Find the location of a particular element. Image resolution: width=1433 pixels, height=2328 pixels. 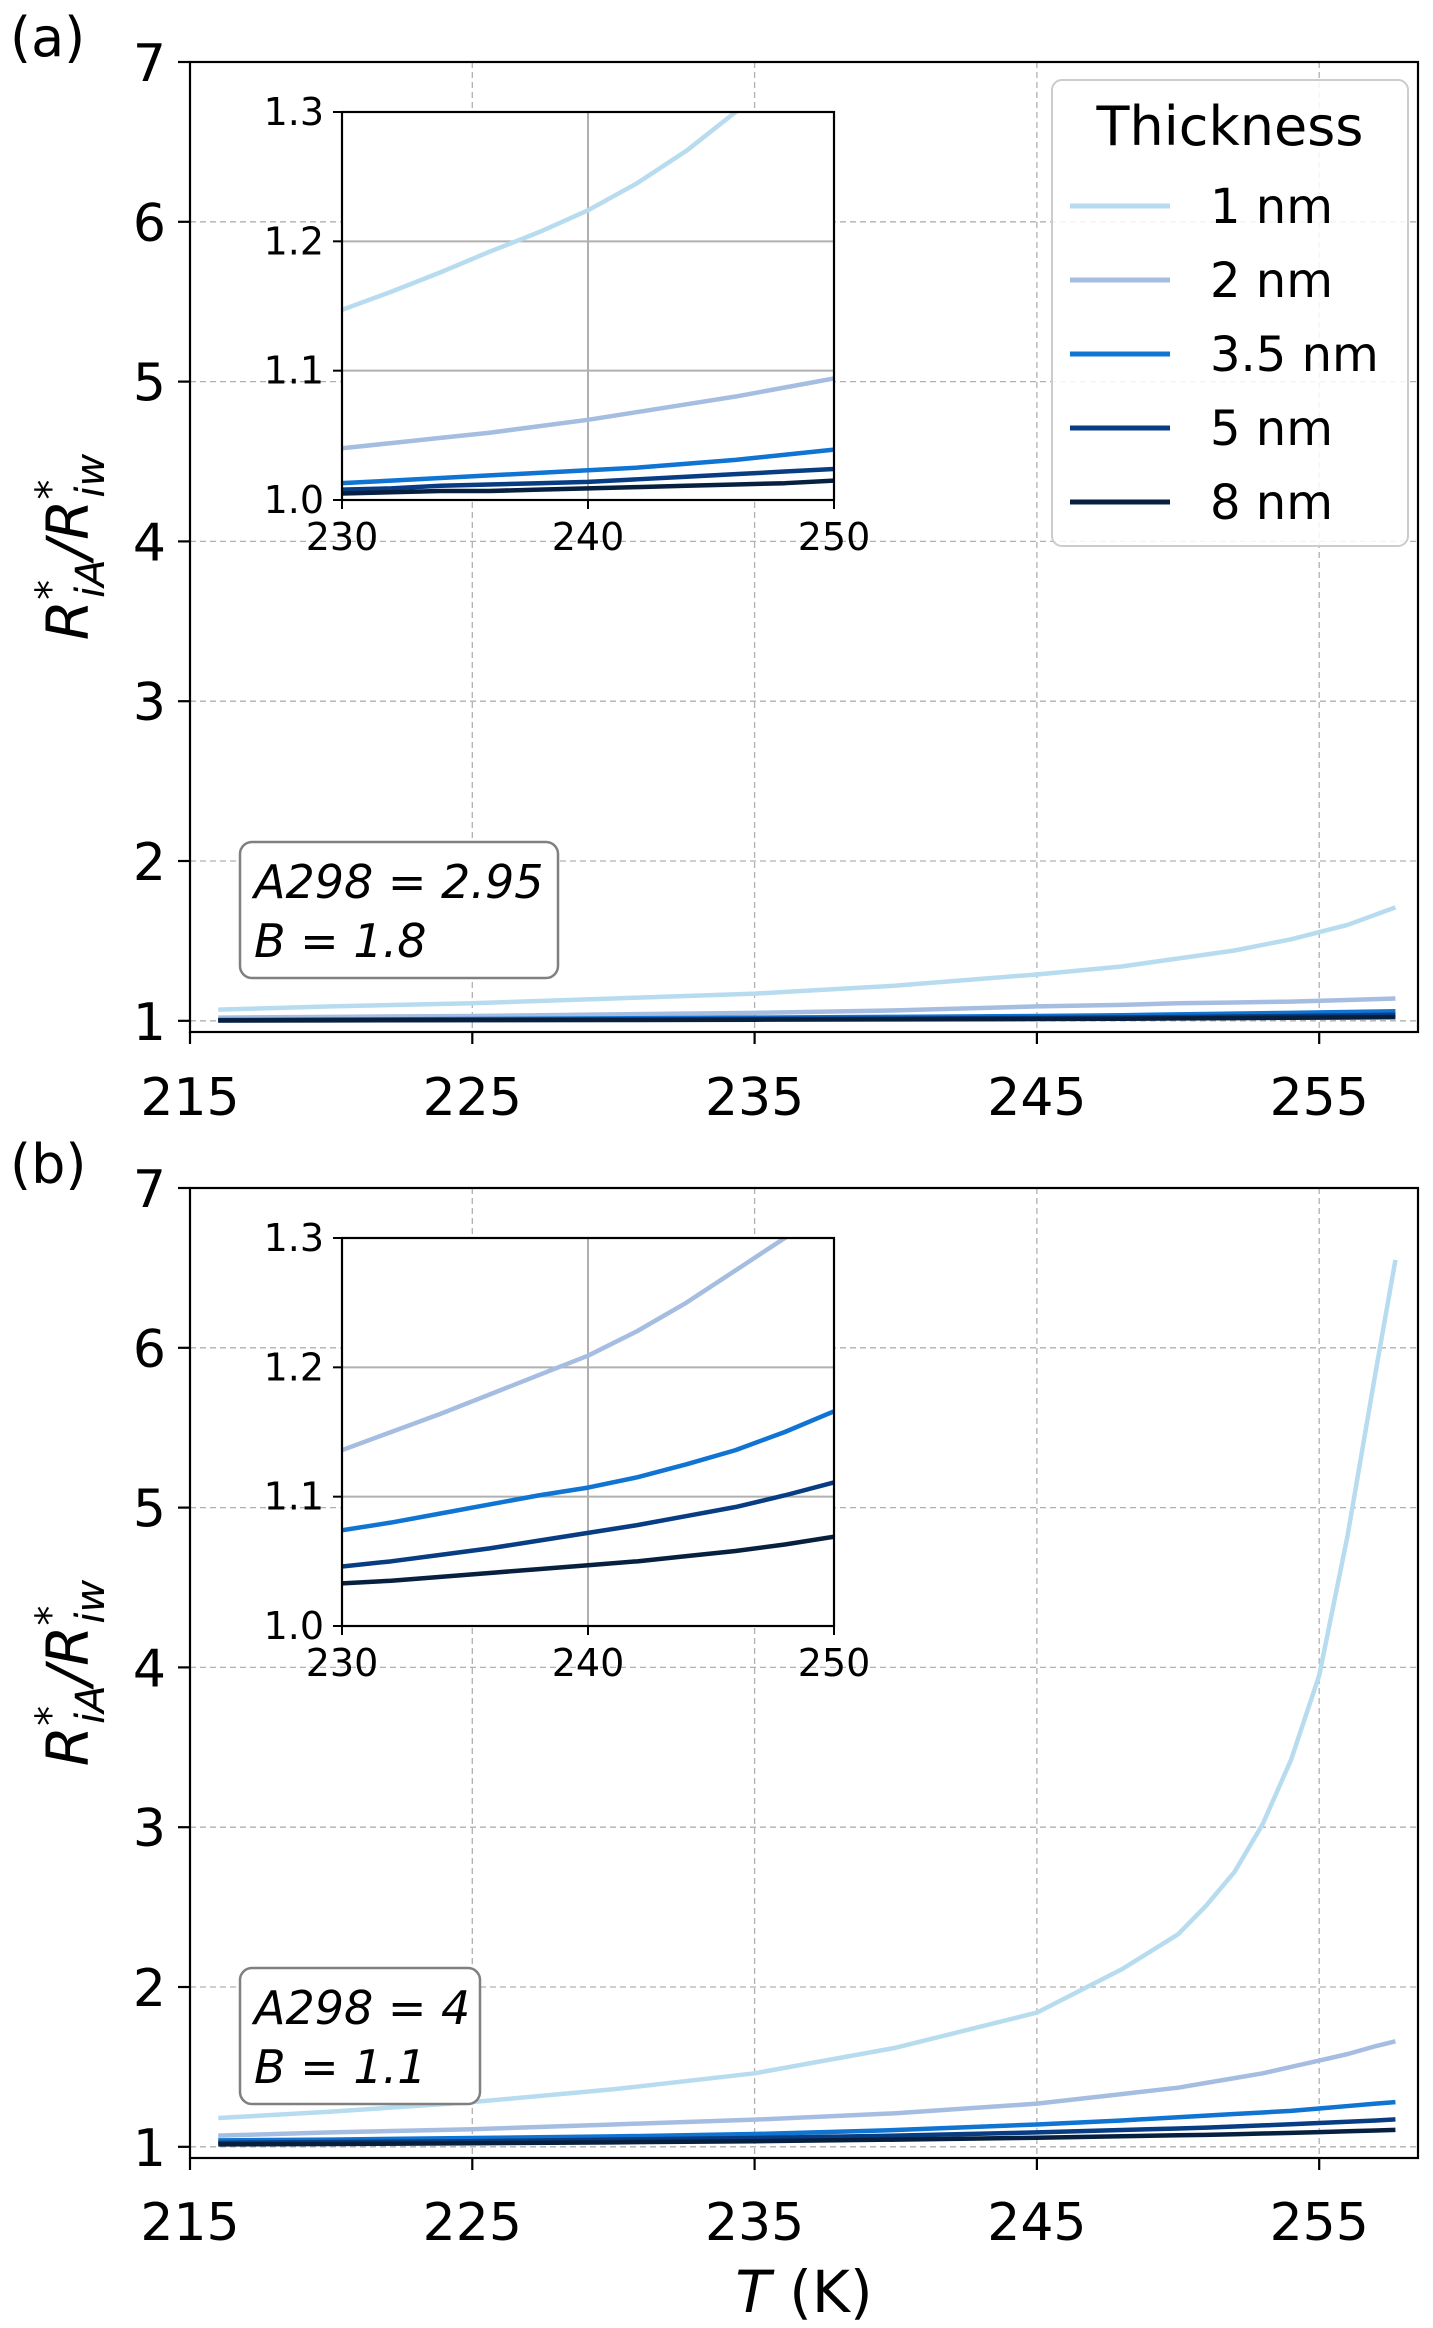

legend-label: 2 nm is located at coordinates (1271, 281).